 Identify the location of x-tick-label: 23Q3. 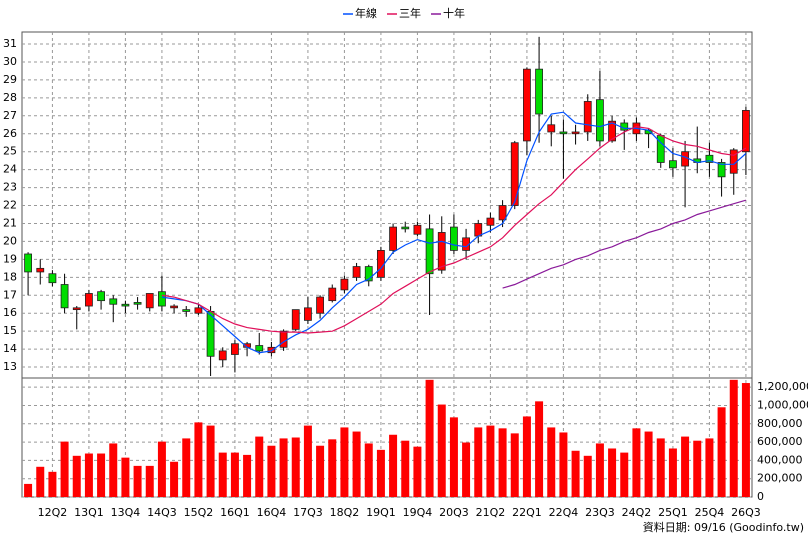
(600, 512).